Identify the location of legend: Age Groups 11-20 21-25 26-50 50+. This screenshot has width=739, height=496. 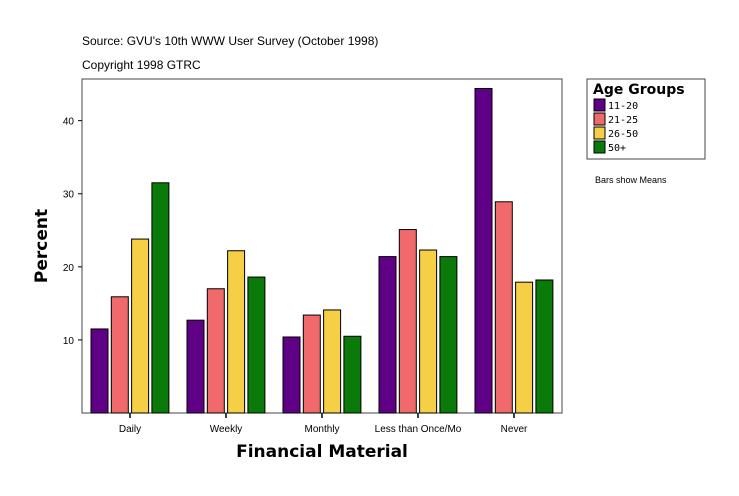
(646, 119).